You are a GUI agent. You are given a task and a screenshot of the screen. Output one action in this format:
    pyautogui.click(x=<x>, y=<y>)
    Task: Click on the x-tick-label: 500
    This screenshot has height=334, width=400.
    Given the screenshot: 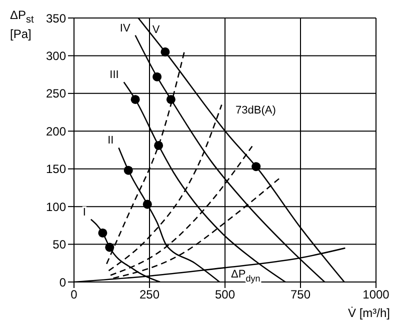 What is the action you would take?
    pyautogui.click(x=225, y=295)
    